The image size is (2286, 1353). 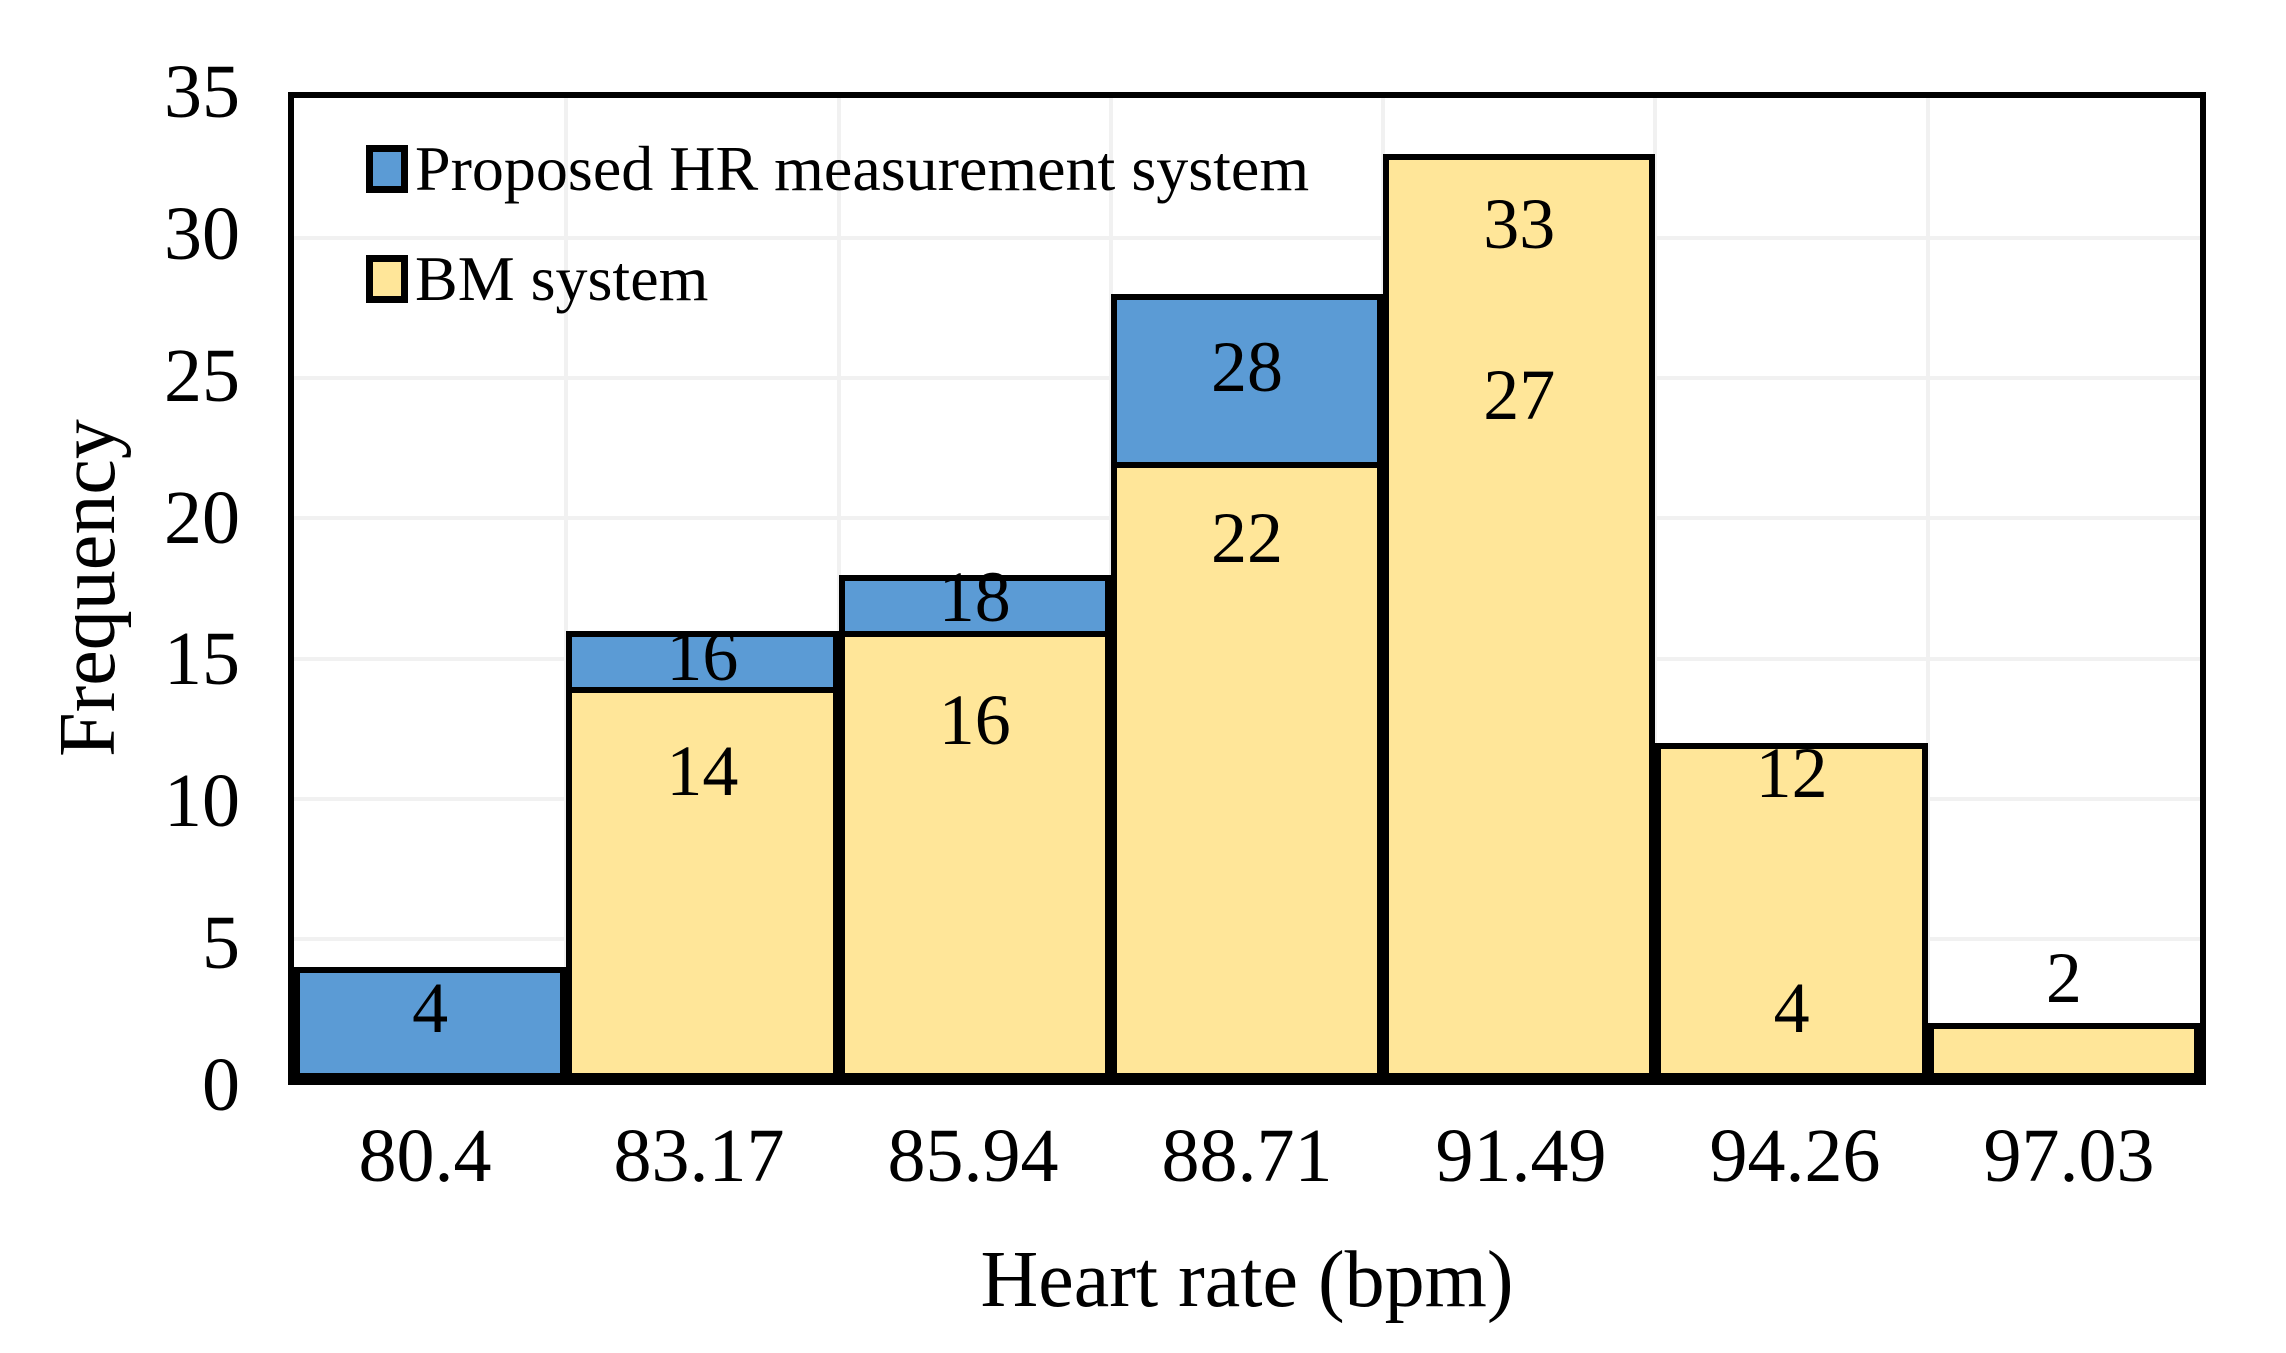 What do you see at coordinates (202, 517) in the screenshot?
I see `y-tick-label: 20` at bounding box center [202, 517].